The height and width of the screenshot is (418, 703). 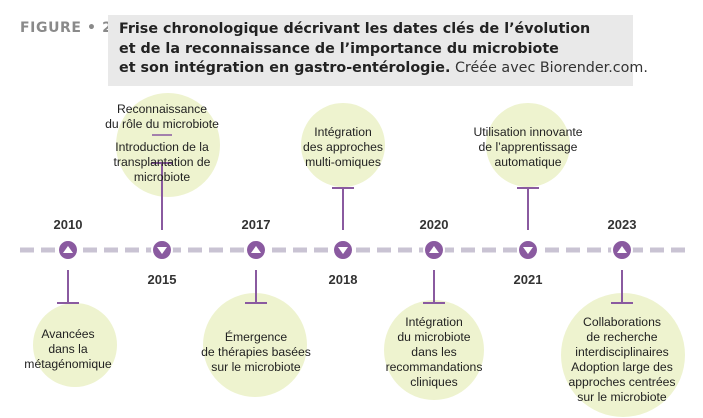 I want to click on description-line: de recherche, so click(x=622, y=337).